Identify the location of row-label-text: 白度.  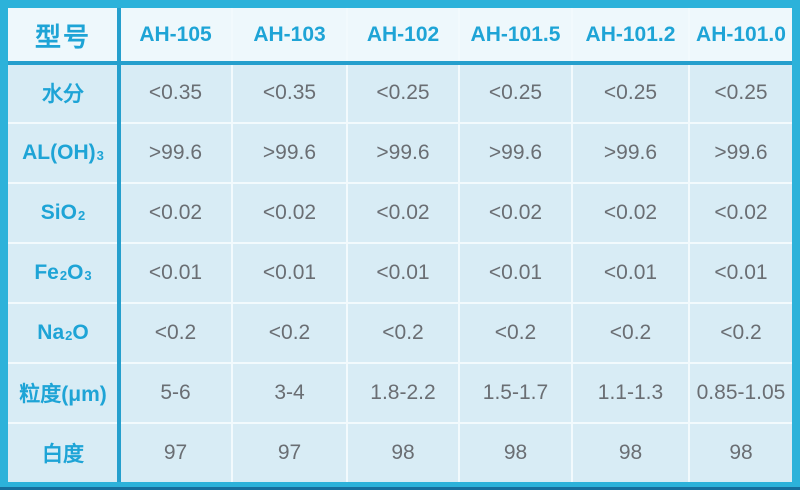
(63, 454).